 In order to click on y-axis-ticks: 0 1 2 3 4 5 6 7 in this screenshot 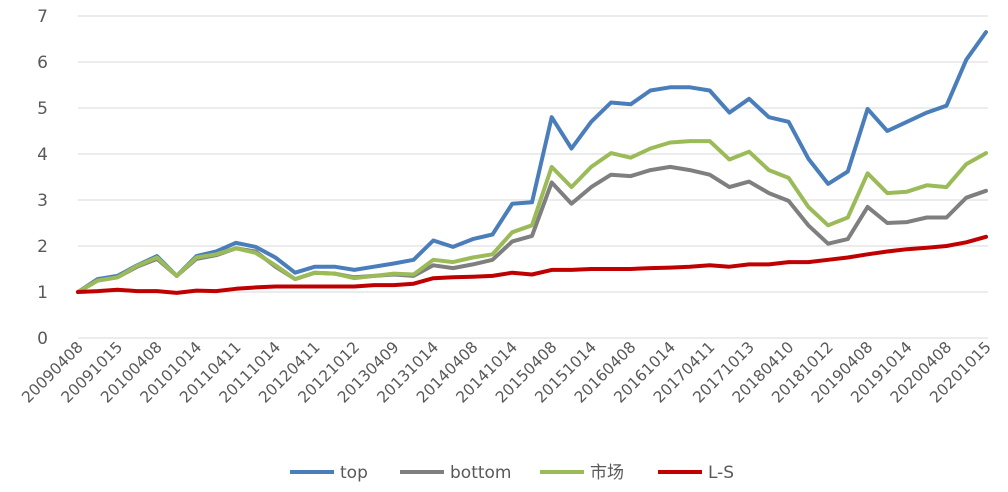, I will do `click(42, 178)`.